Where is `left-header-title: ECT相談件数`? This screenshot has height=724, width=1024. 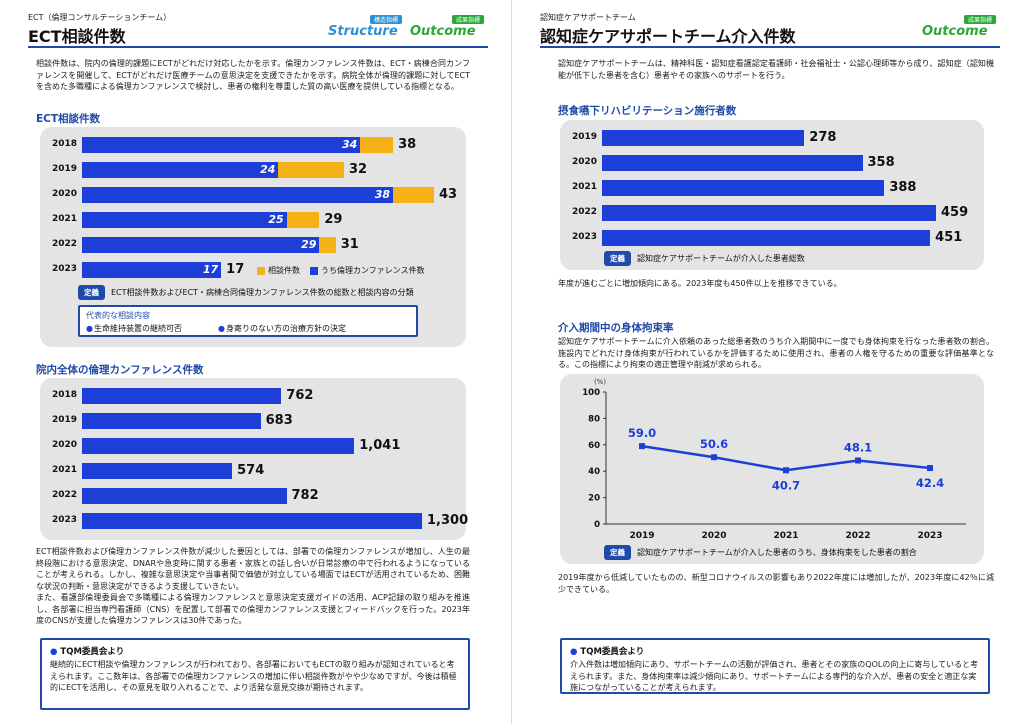
left-header-title: ECT相談件数 is located at coordinates (77, 36).